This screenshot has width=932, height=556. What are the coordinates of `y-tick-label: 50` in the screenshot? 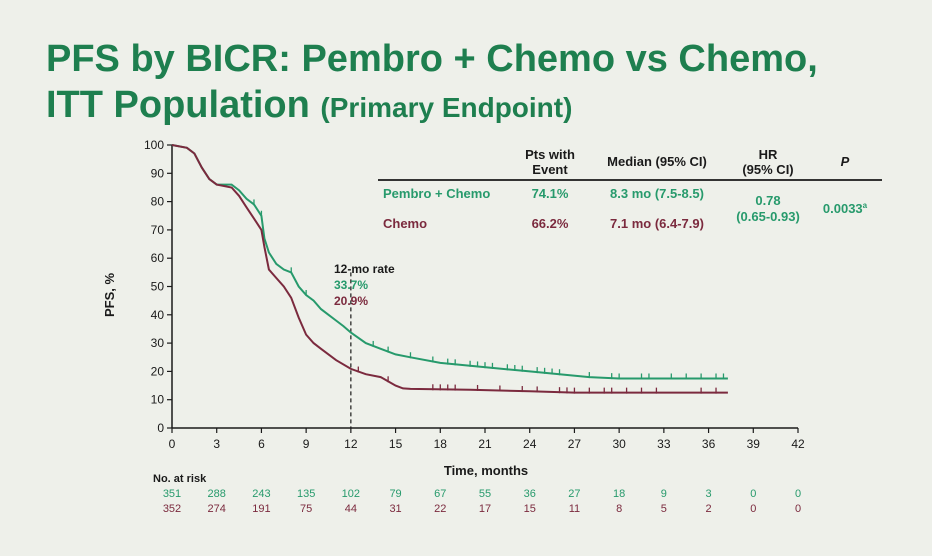 It's located at (158, 287).